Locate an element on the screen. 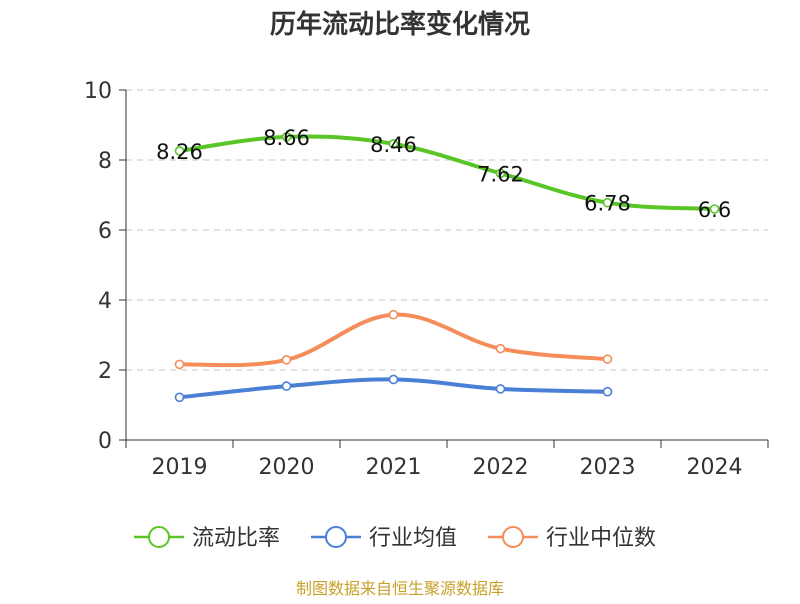 This screenshot has height=604, width=800. data-label: 6.6 is located at coordinates (714, 210).